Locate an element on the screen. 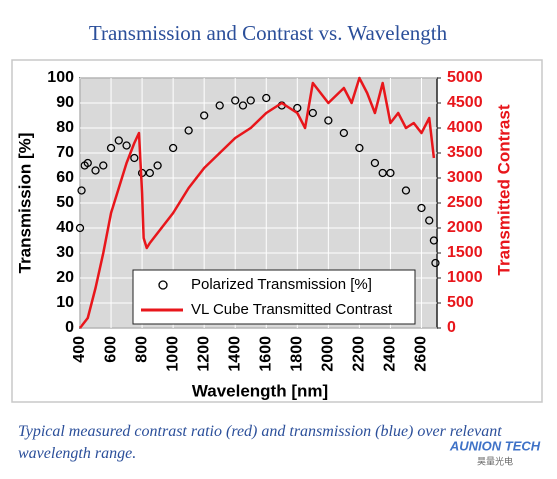 The image size is (557, 479). x-tick-label: 1000 is located at coordinates (172, 354).